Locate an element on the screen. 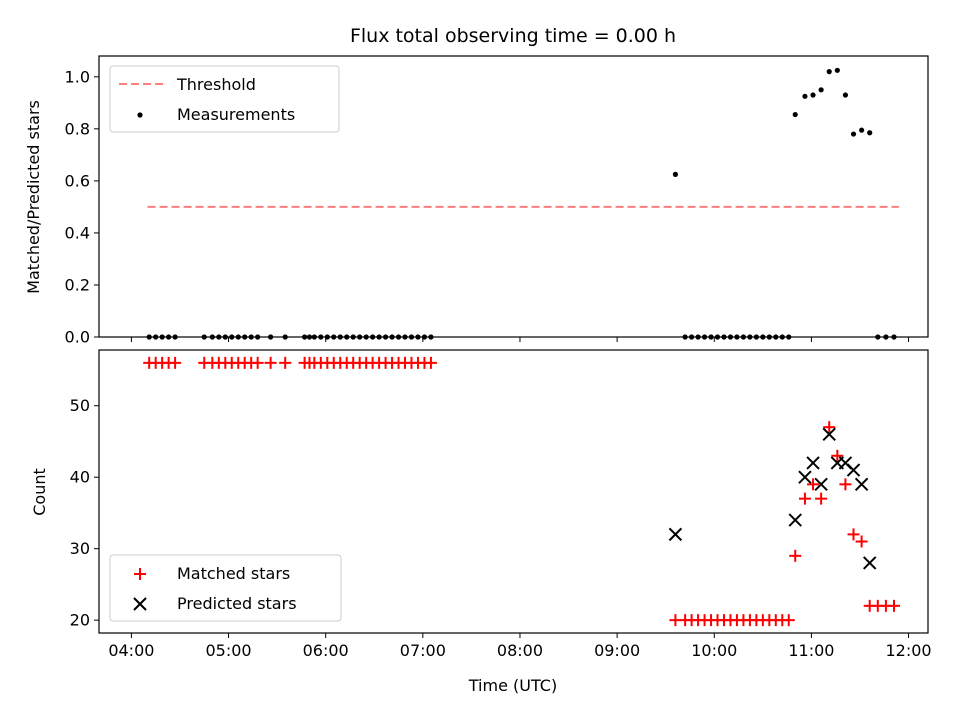  top-y-ticks: 0.0 0.2 0.4 0.6 0.8 1.0 is located at coordinates (82, 207).